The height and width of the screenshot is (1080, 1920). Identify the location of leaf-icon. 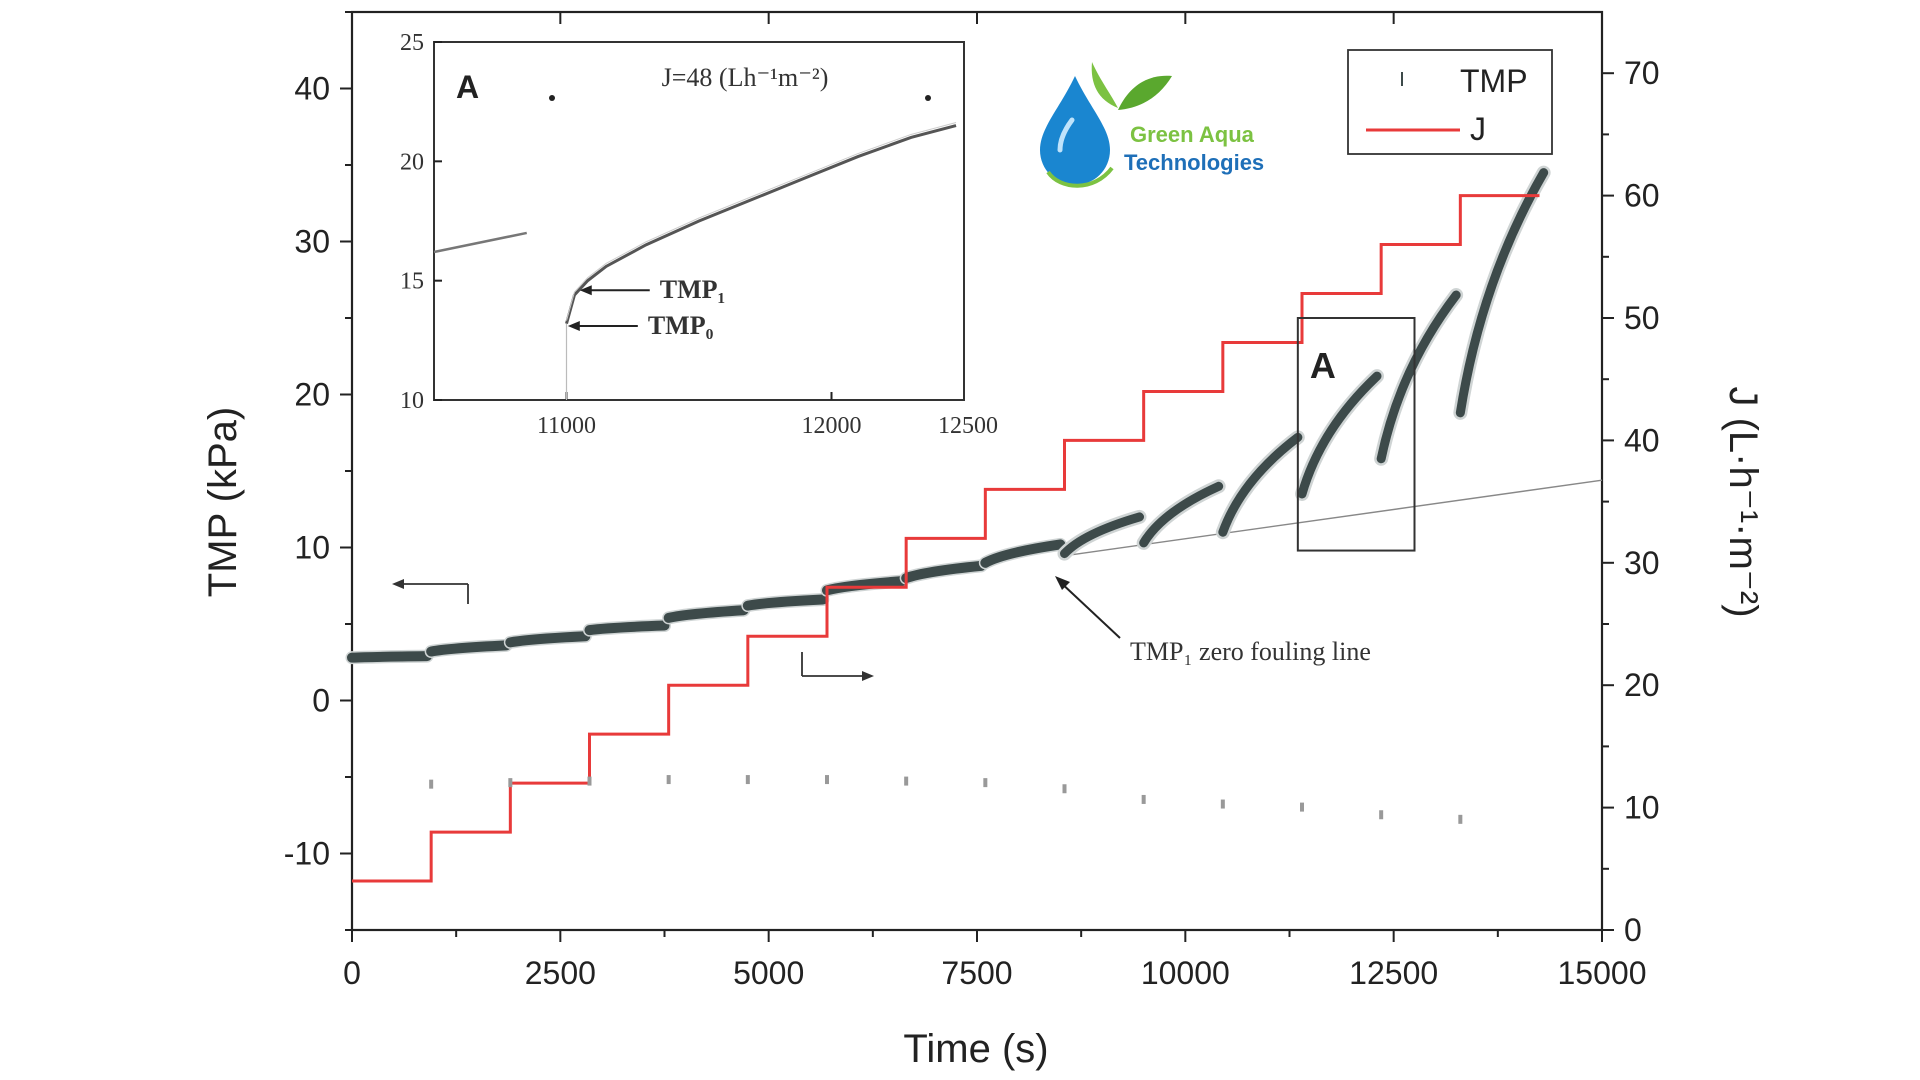
(1104, 85).